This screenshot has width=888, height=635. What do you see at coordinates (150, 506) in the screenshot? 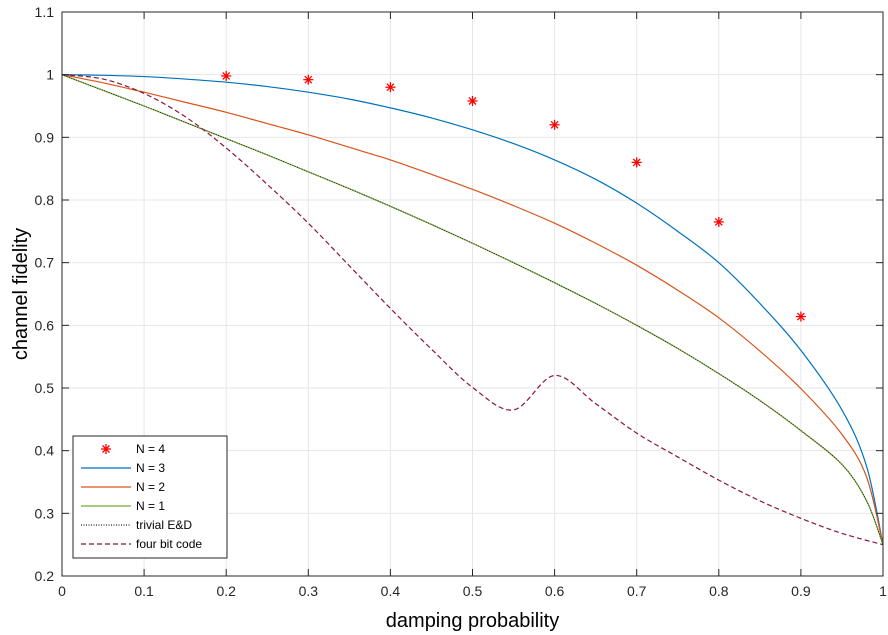
I see `legend-label: N = 1` at bounding box center [150, 506].